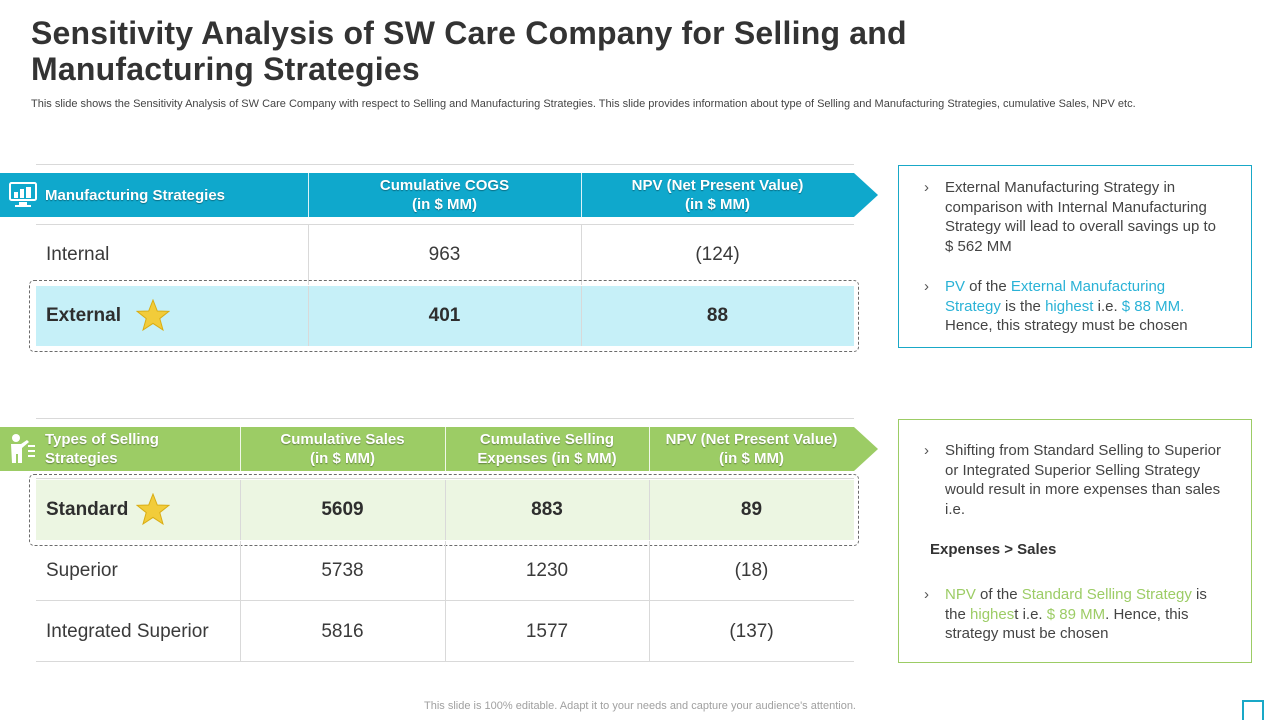 Image resolution: width=1280 pixels, height=720 pixels. What do you see at coordinates (992, 614) in the screenshot?
I see `highlight-text: highes` at bounding box center [992, 614].